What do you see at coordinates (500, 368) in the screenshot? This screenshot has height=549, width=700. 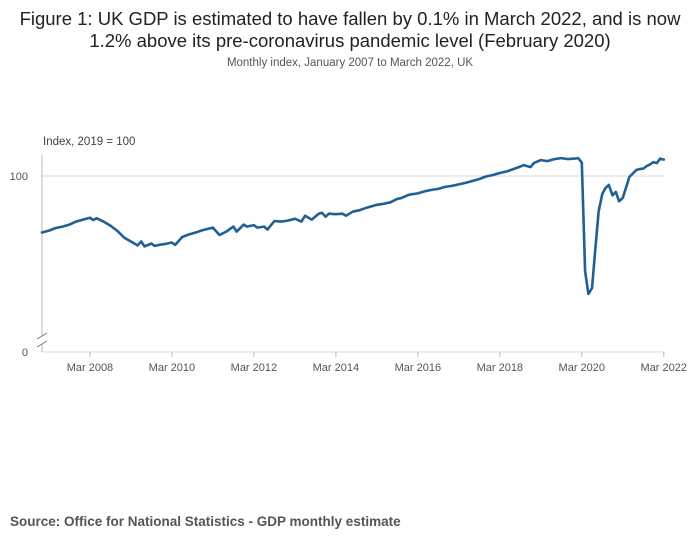 I see `x-tick-label: Mar 2018` at bounding box center [500, 368].